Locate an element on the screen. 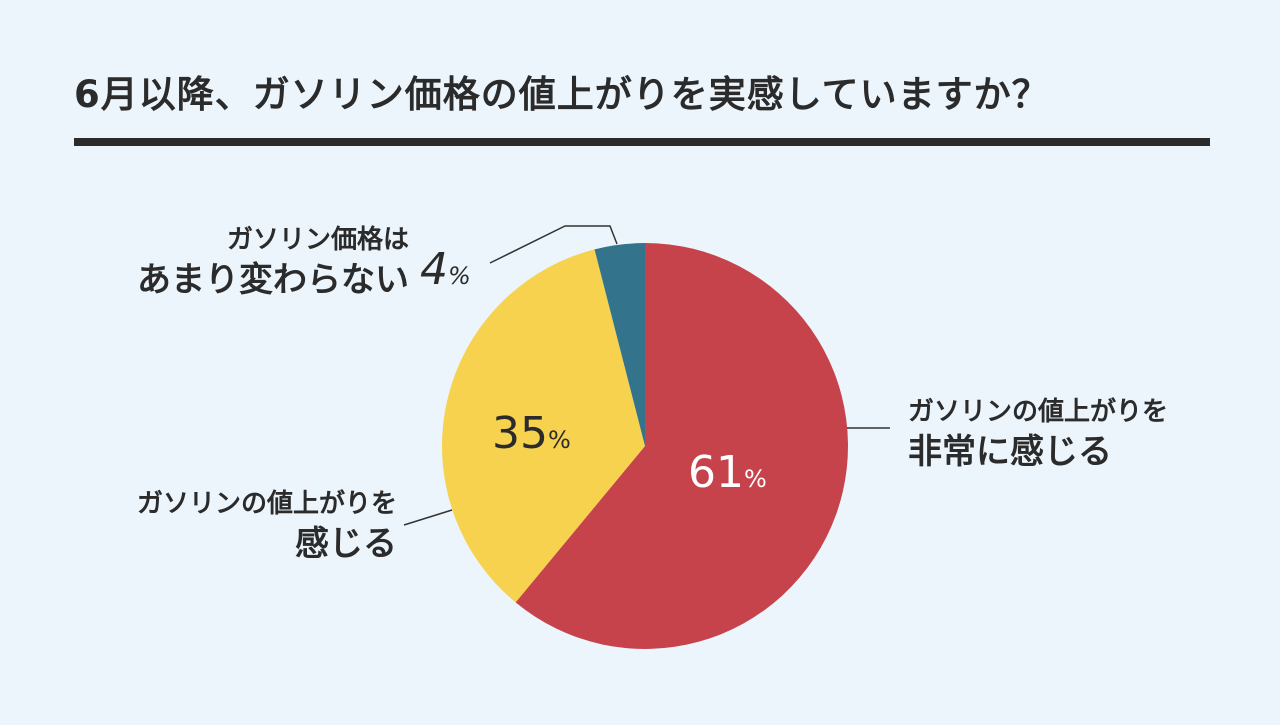 The width and height of the screenshot is (1280, 725). slice-label-strong: ガソリンの値上がりを 感じる is located at coordinates (267, 527).